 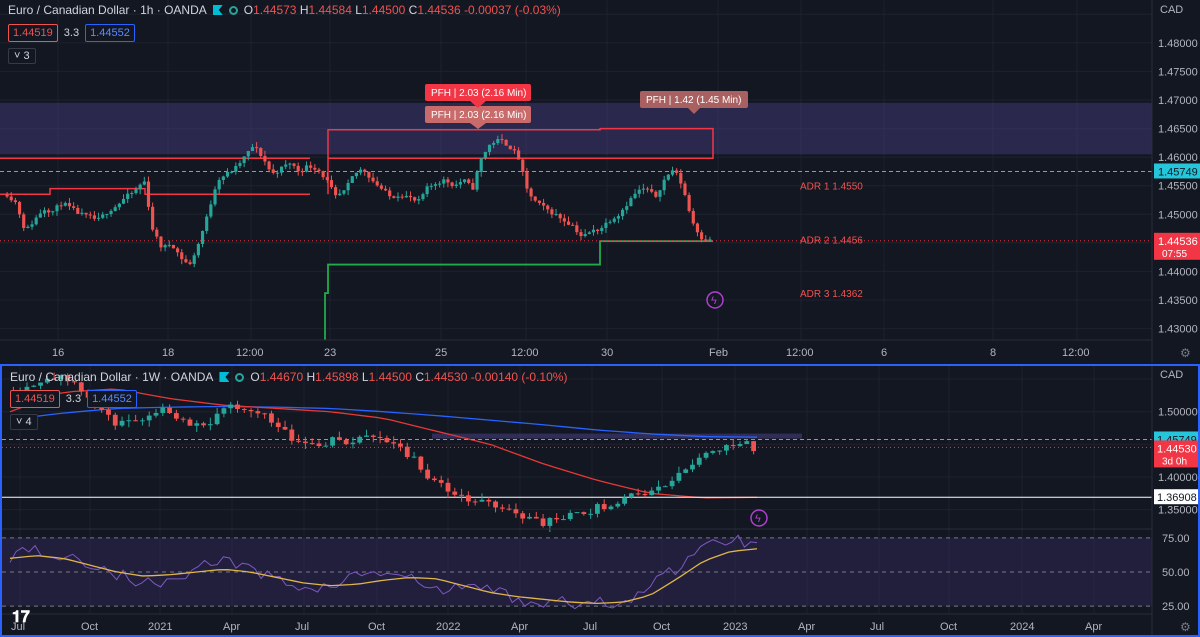 I want to click on lightning-icon, so click(x=759, y=518).